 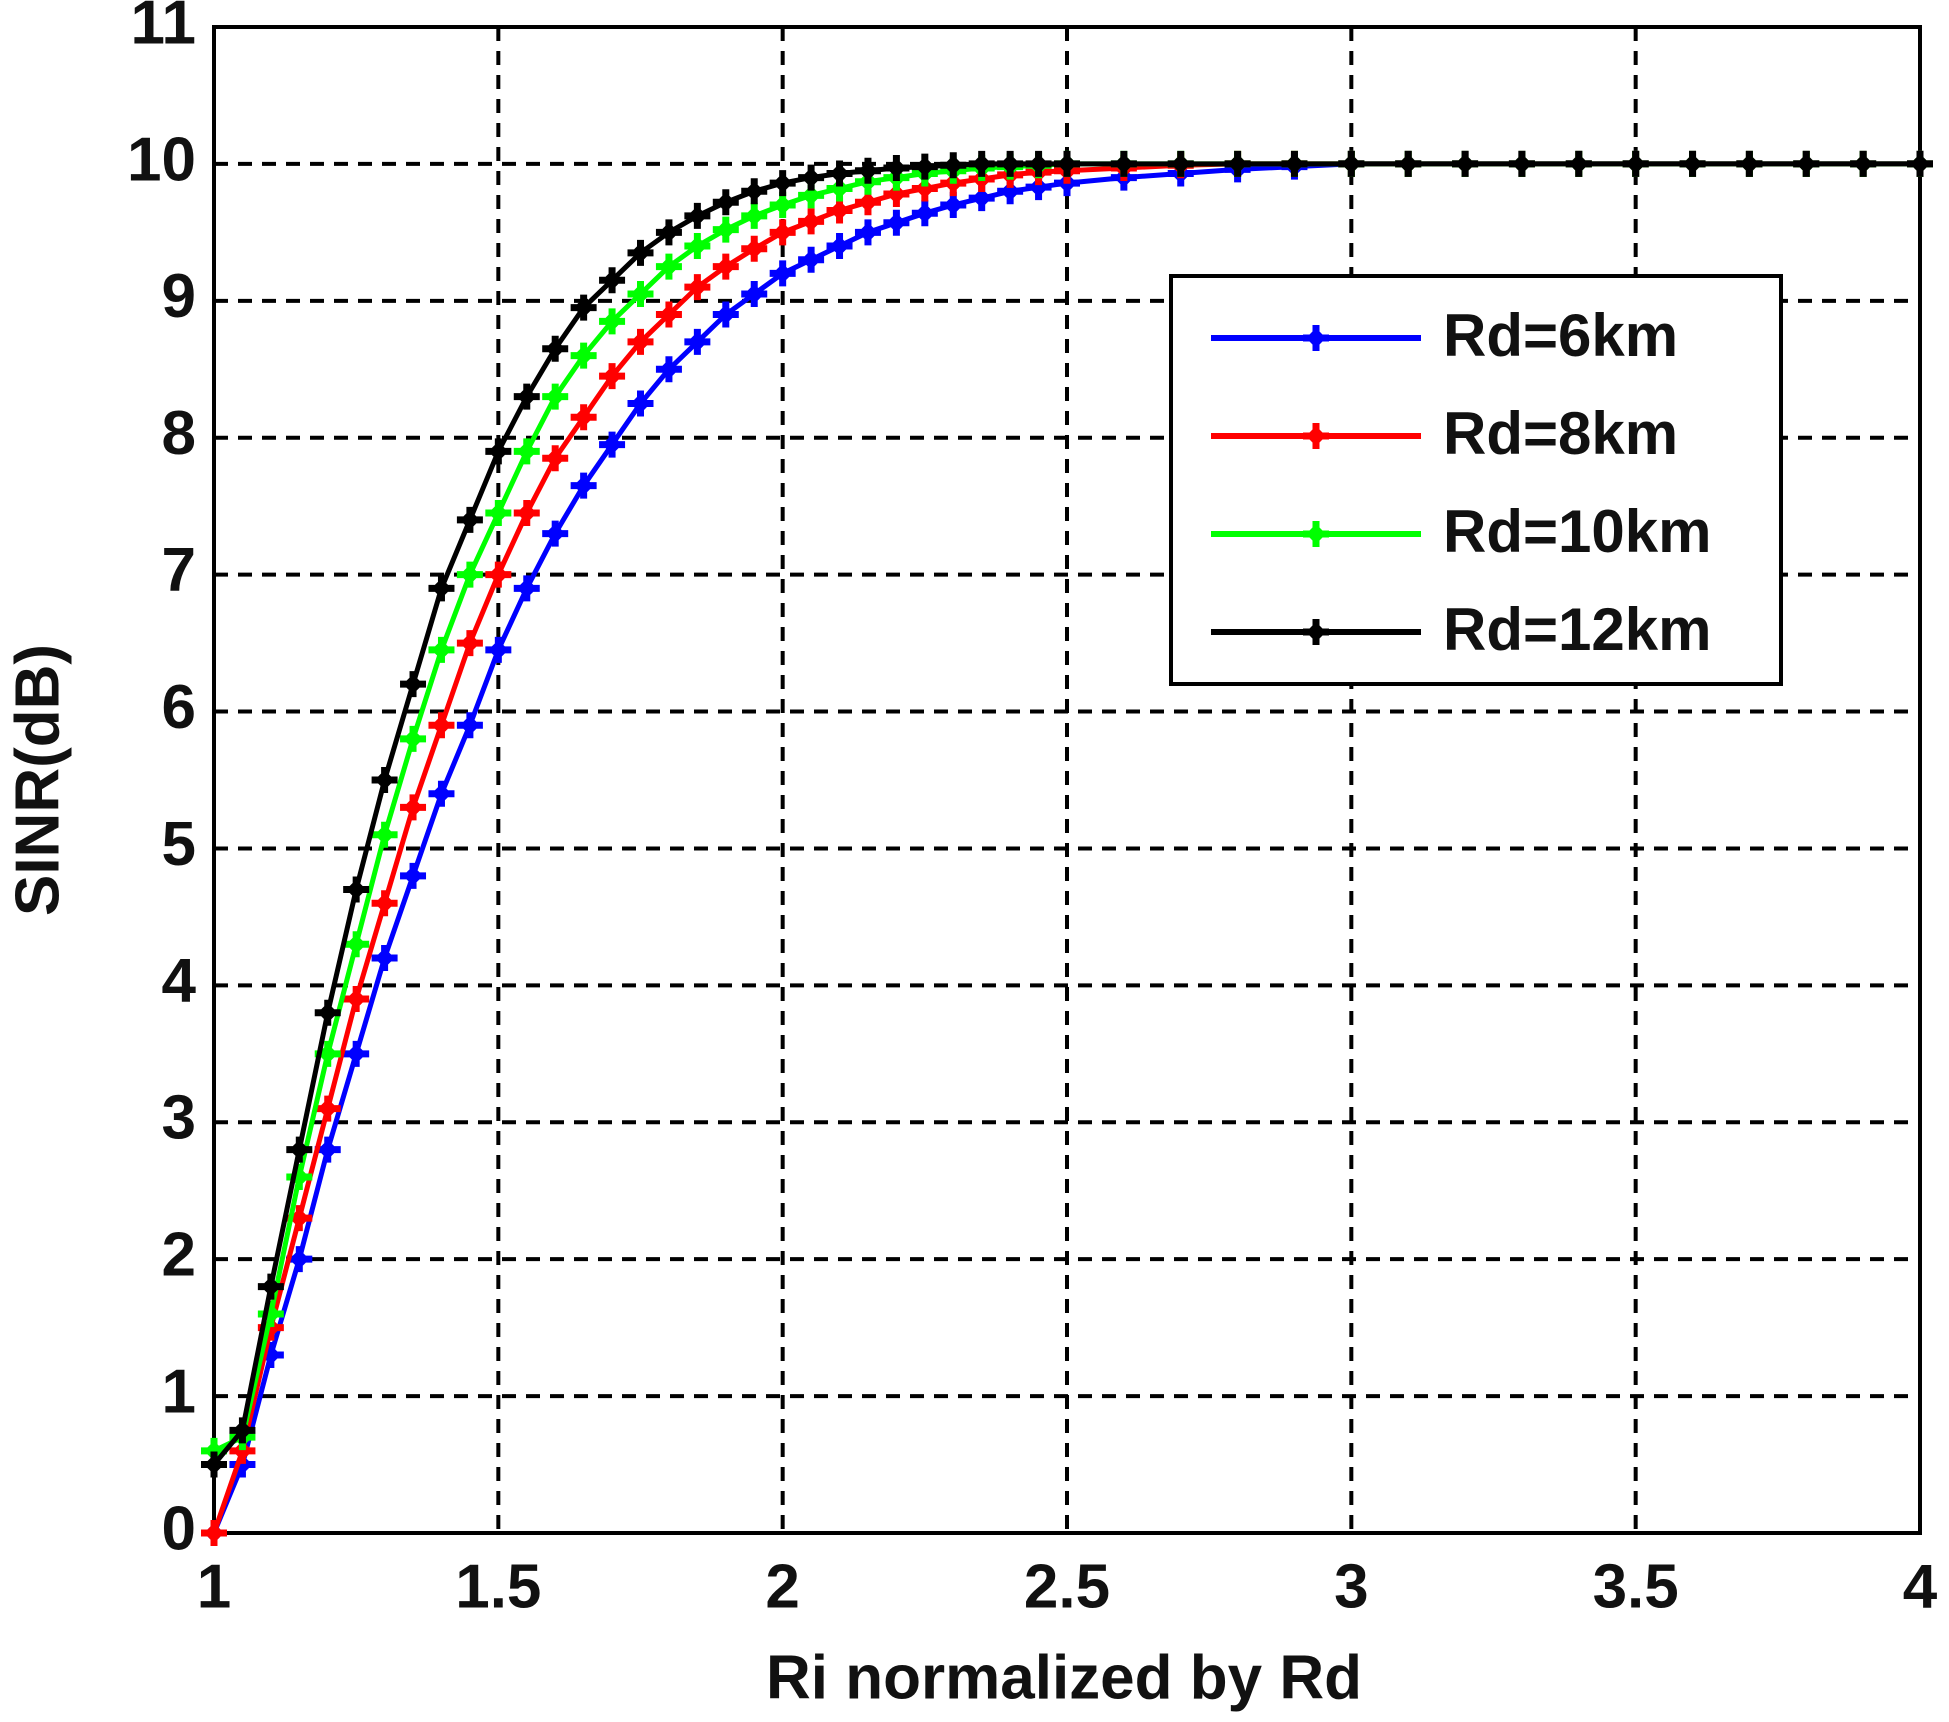 I want to click on legend-marker, so click(x=1316, y=436).